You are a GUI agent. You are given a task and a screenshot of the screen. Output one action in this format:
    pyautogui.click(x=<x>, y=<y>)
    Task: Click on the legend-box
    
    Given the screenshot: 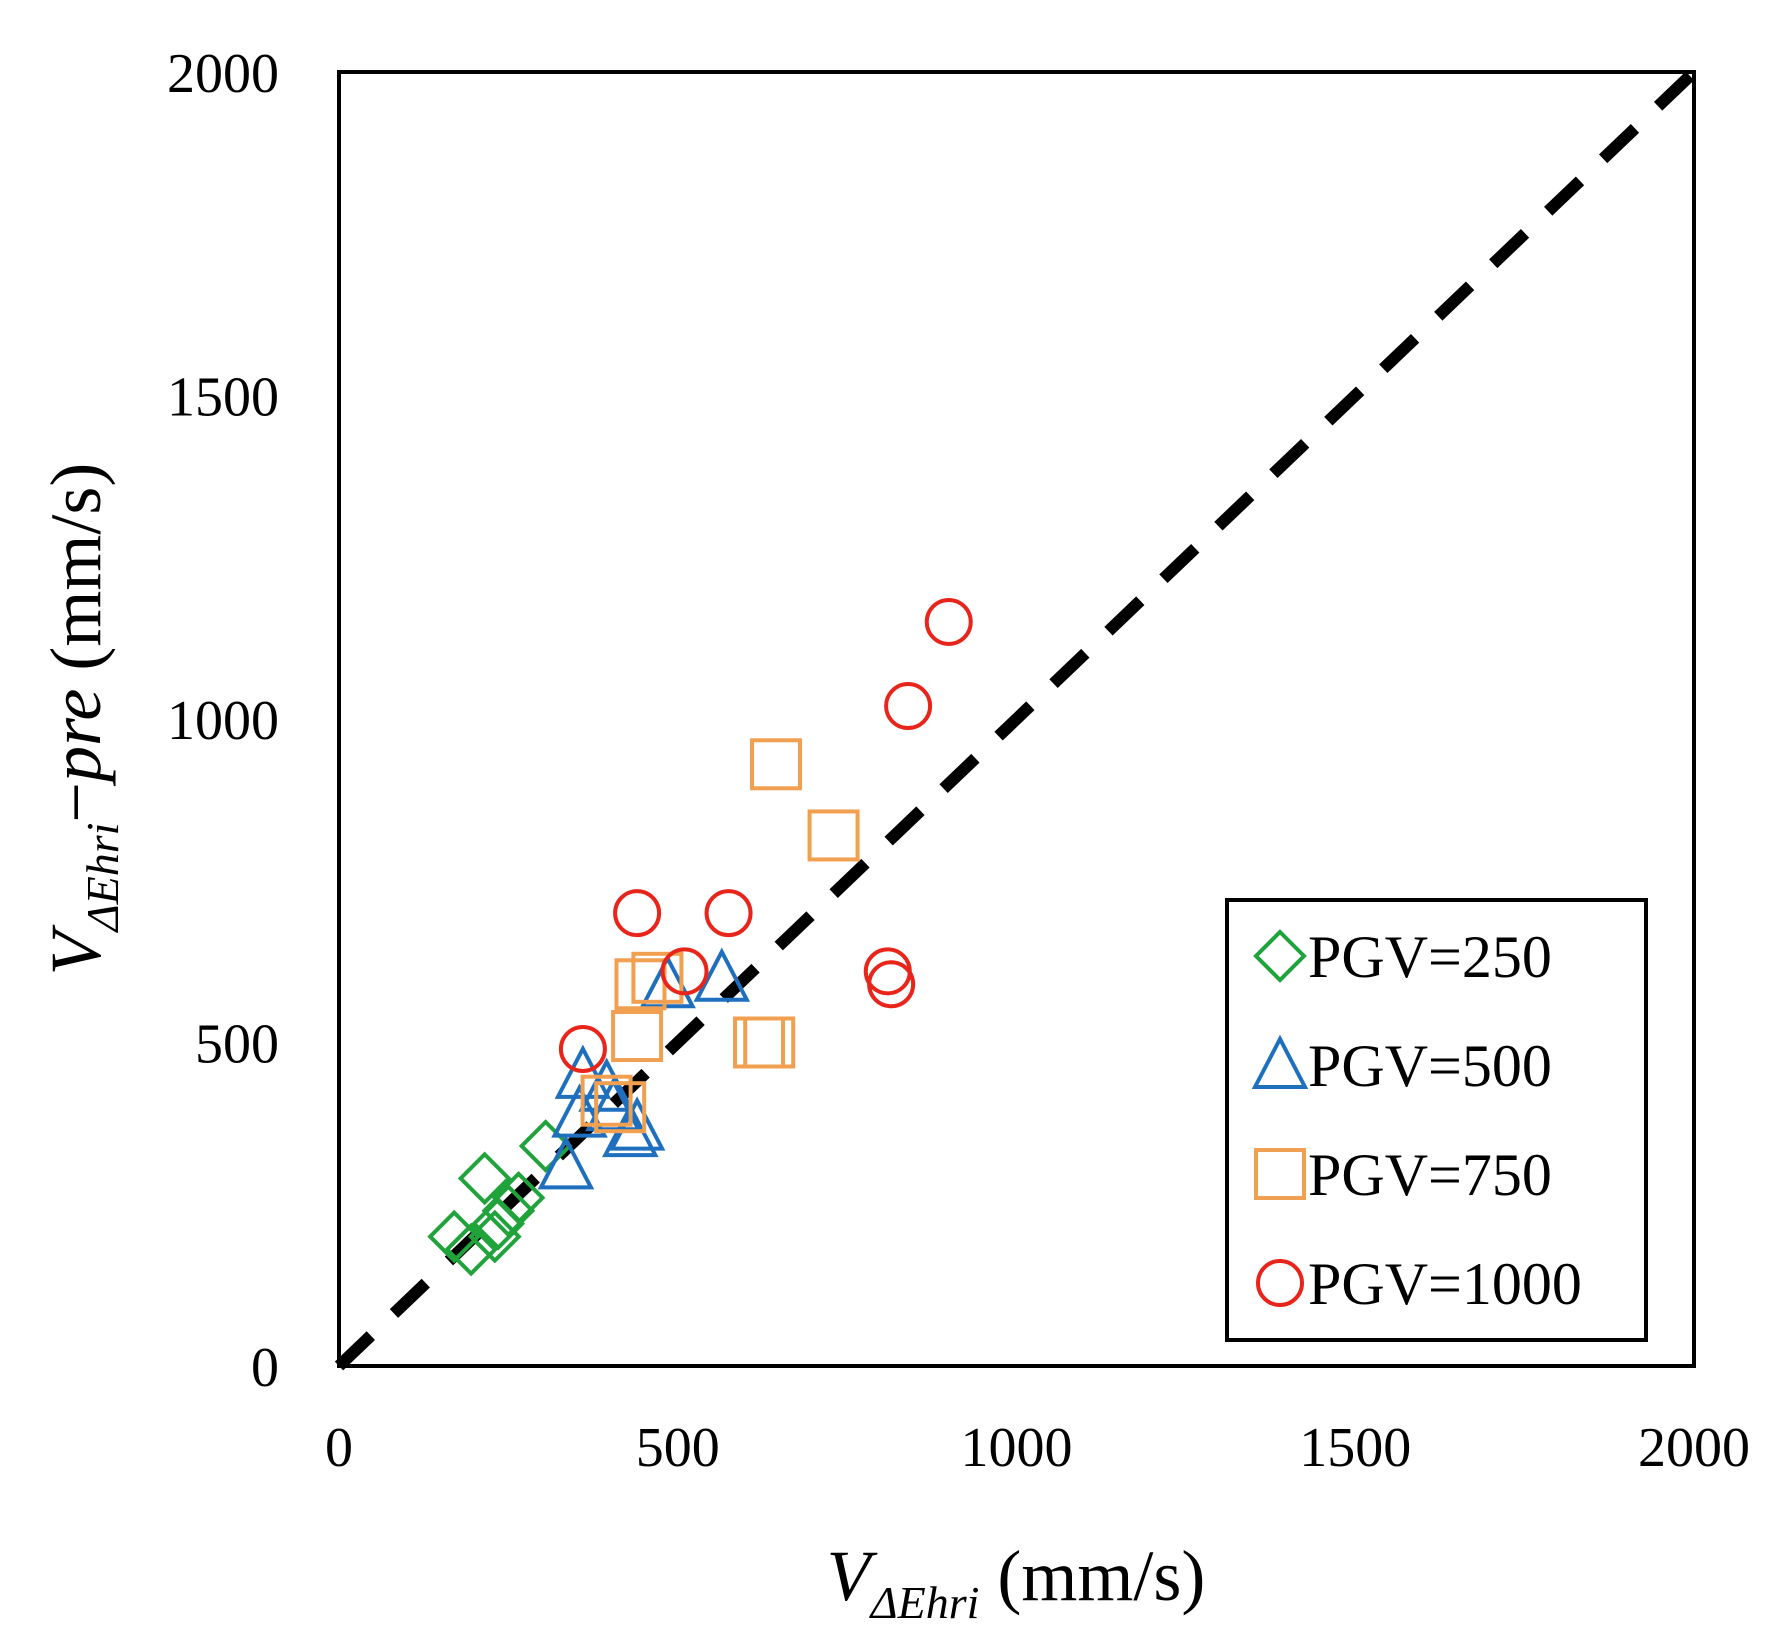 What is the action you would take?
    pyautogui.click(x=1436, y=1120)
    